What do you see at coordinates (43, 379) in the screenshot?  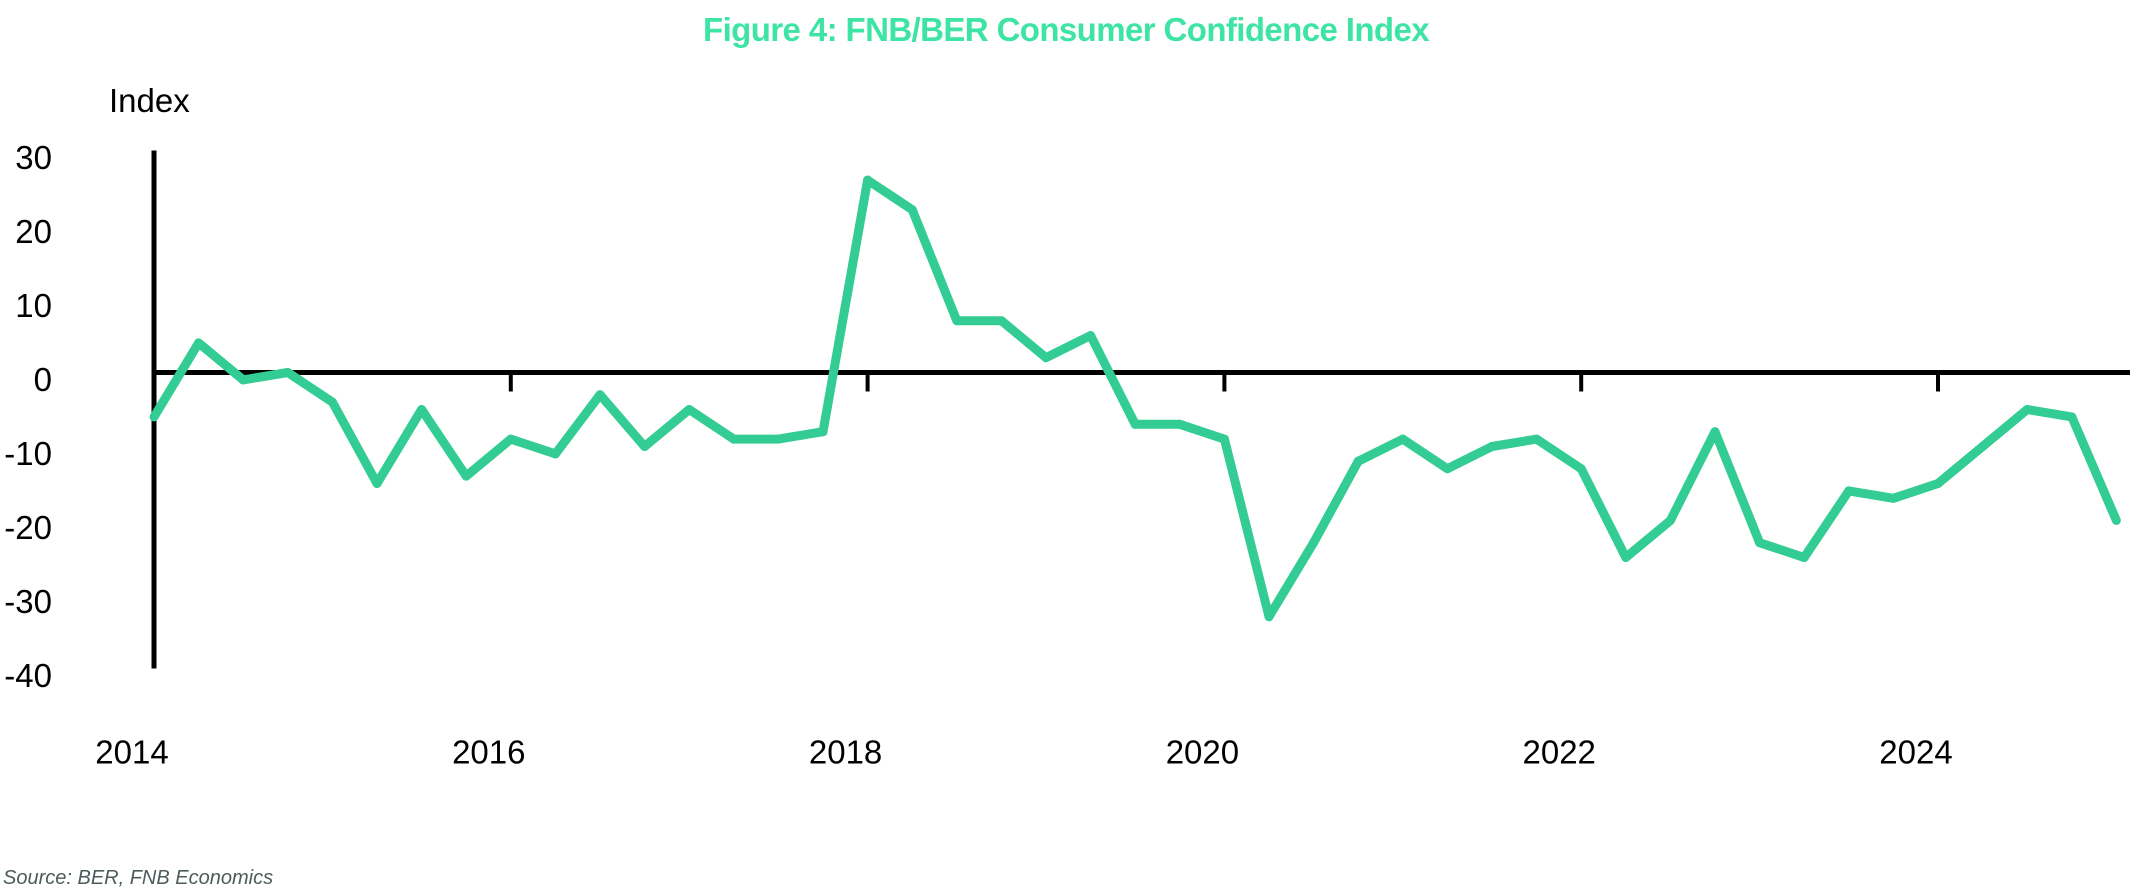 I see `y-tick-label: 0` at bounding box center [43, 379].